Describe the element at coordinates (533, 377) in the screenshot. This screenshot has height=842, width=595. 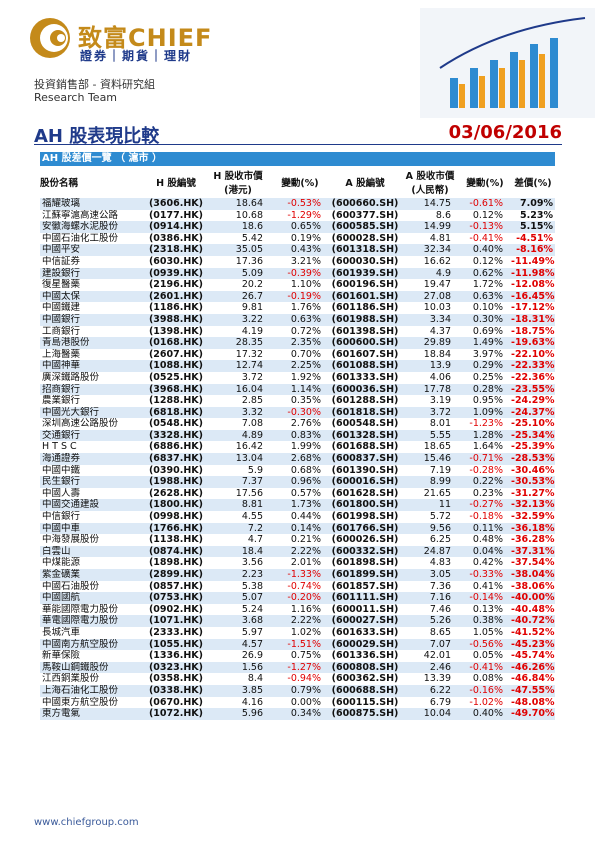
I see `col-premium-cell: -22.36%` at that location.